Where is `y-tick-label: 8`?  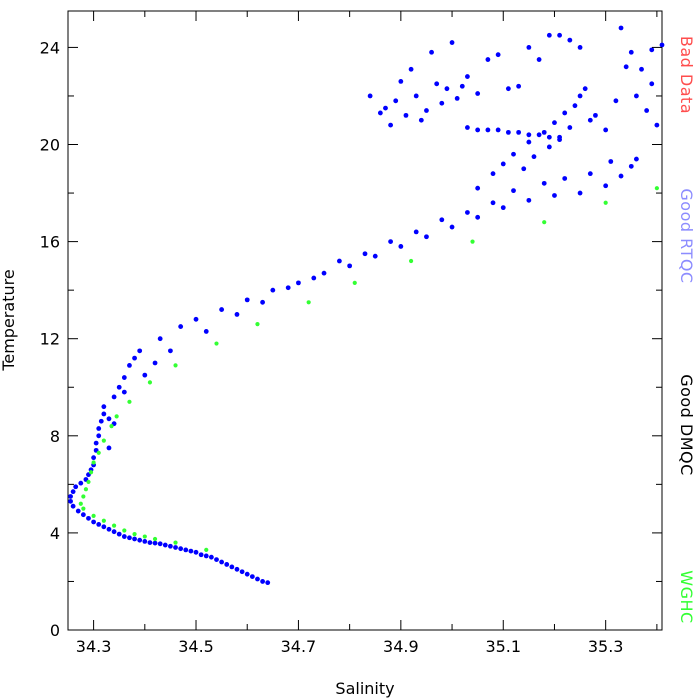
y-tick-label: 8 is located at coordinates (55, 436).